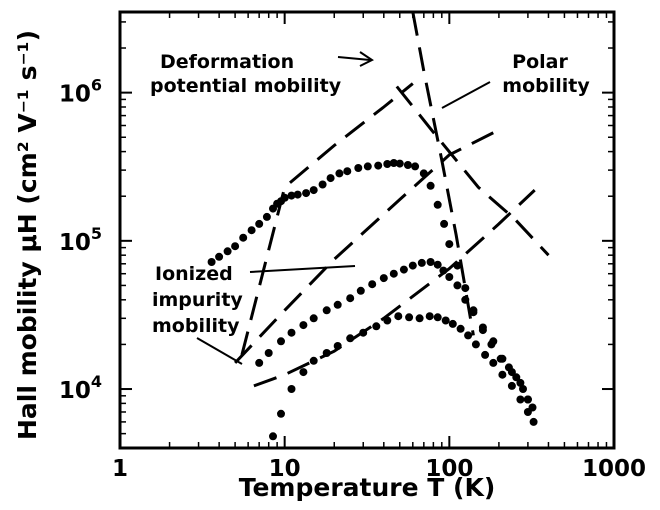  I want to click on y-tick-exponent: 6, so click(96, 85).